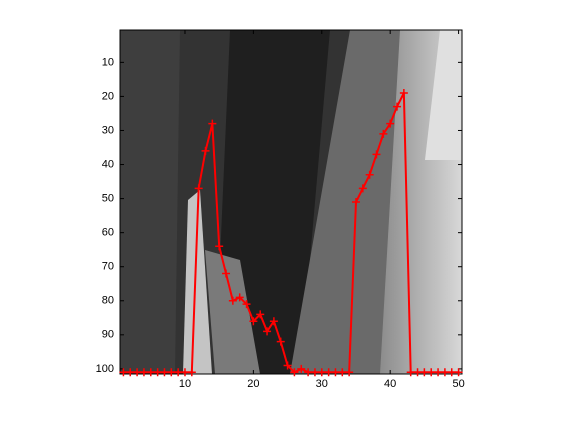 Image resolution: width=561 pixels, height=425 pixels. Describe the element at coordinates (108, 199) in the screenshot. I see `y-tick-label: 50` at that location.